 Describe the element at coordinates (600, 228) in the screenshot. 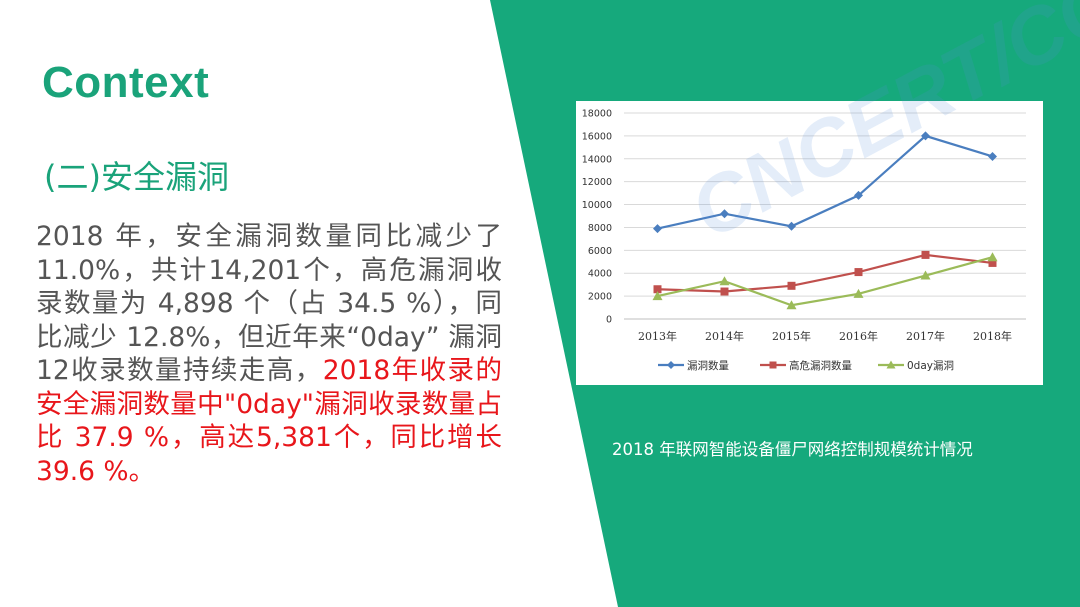

I see `y-tick-label: 8000` at that location.